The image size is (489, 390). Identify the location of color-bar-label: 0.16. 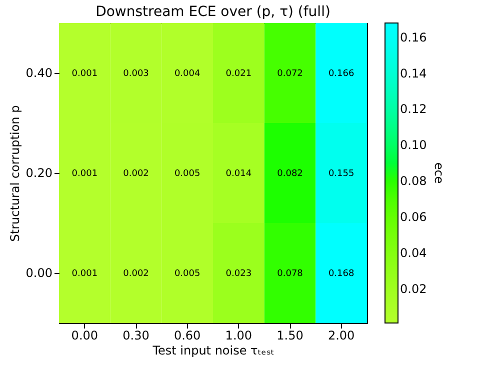
(413, 37).